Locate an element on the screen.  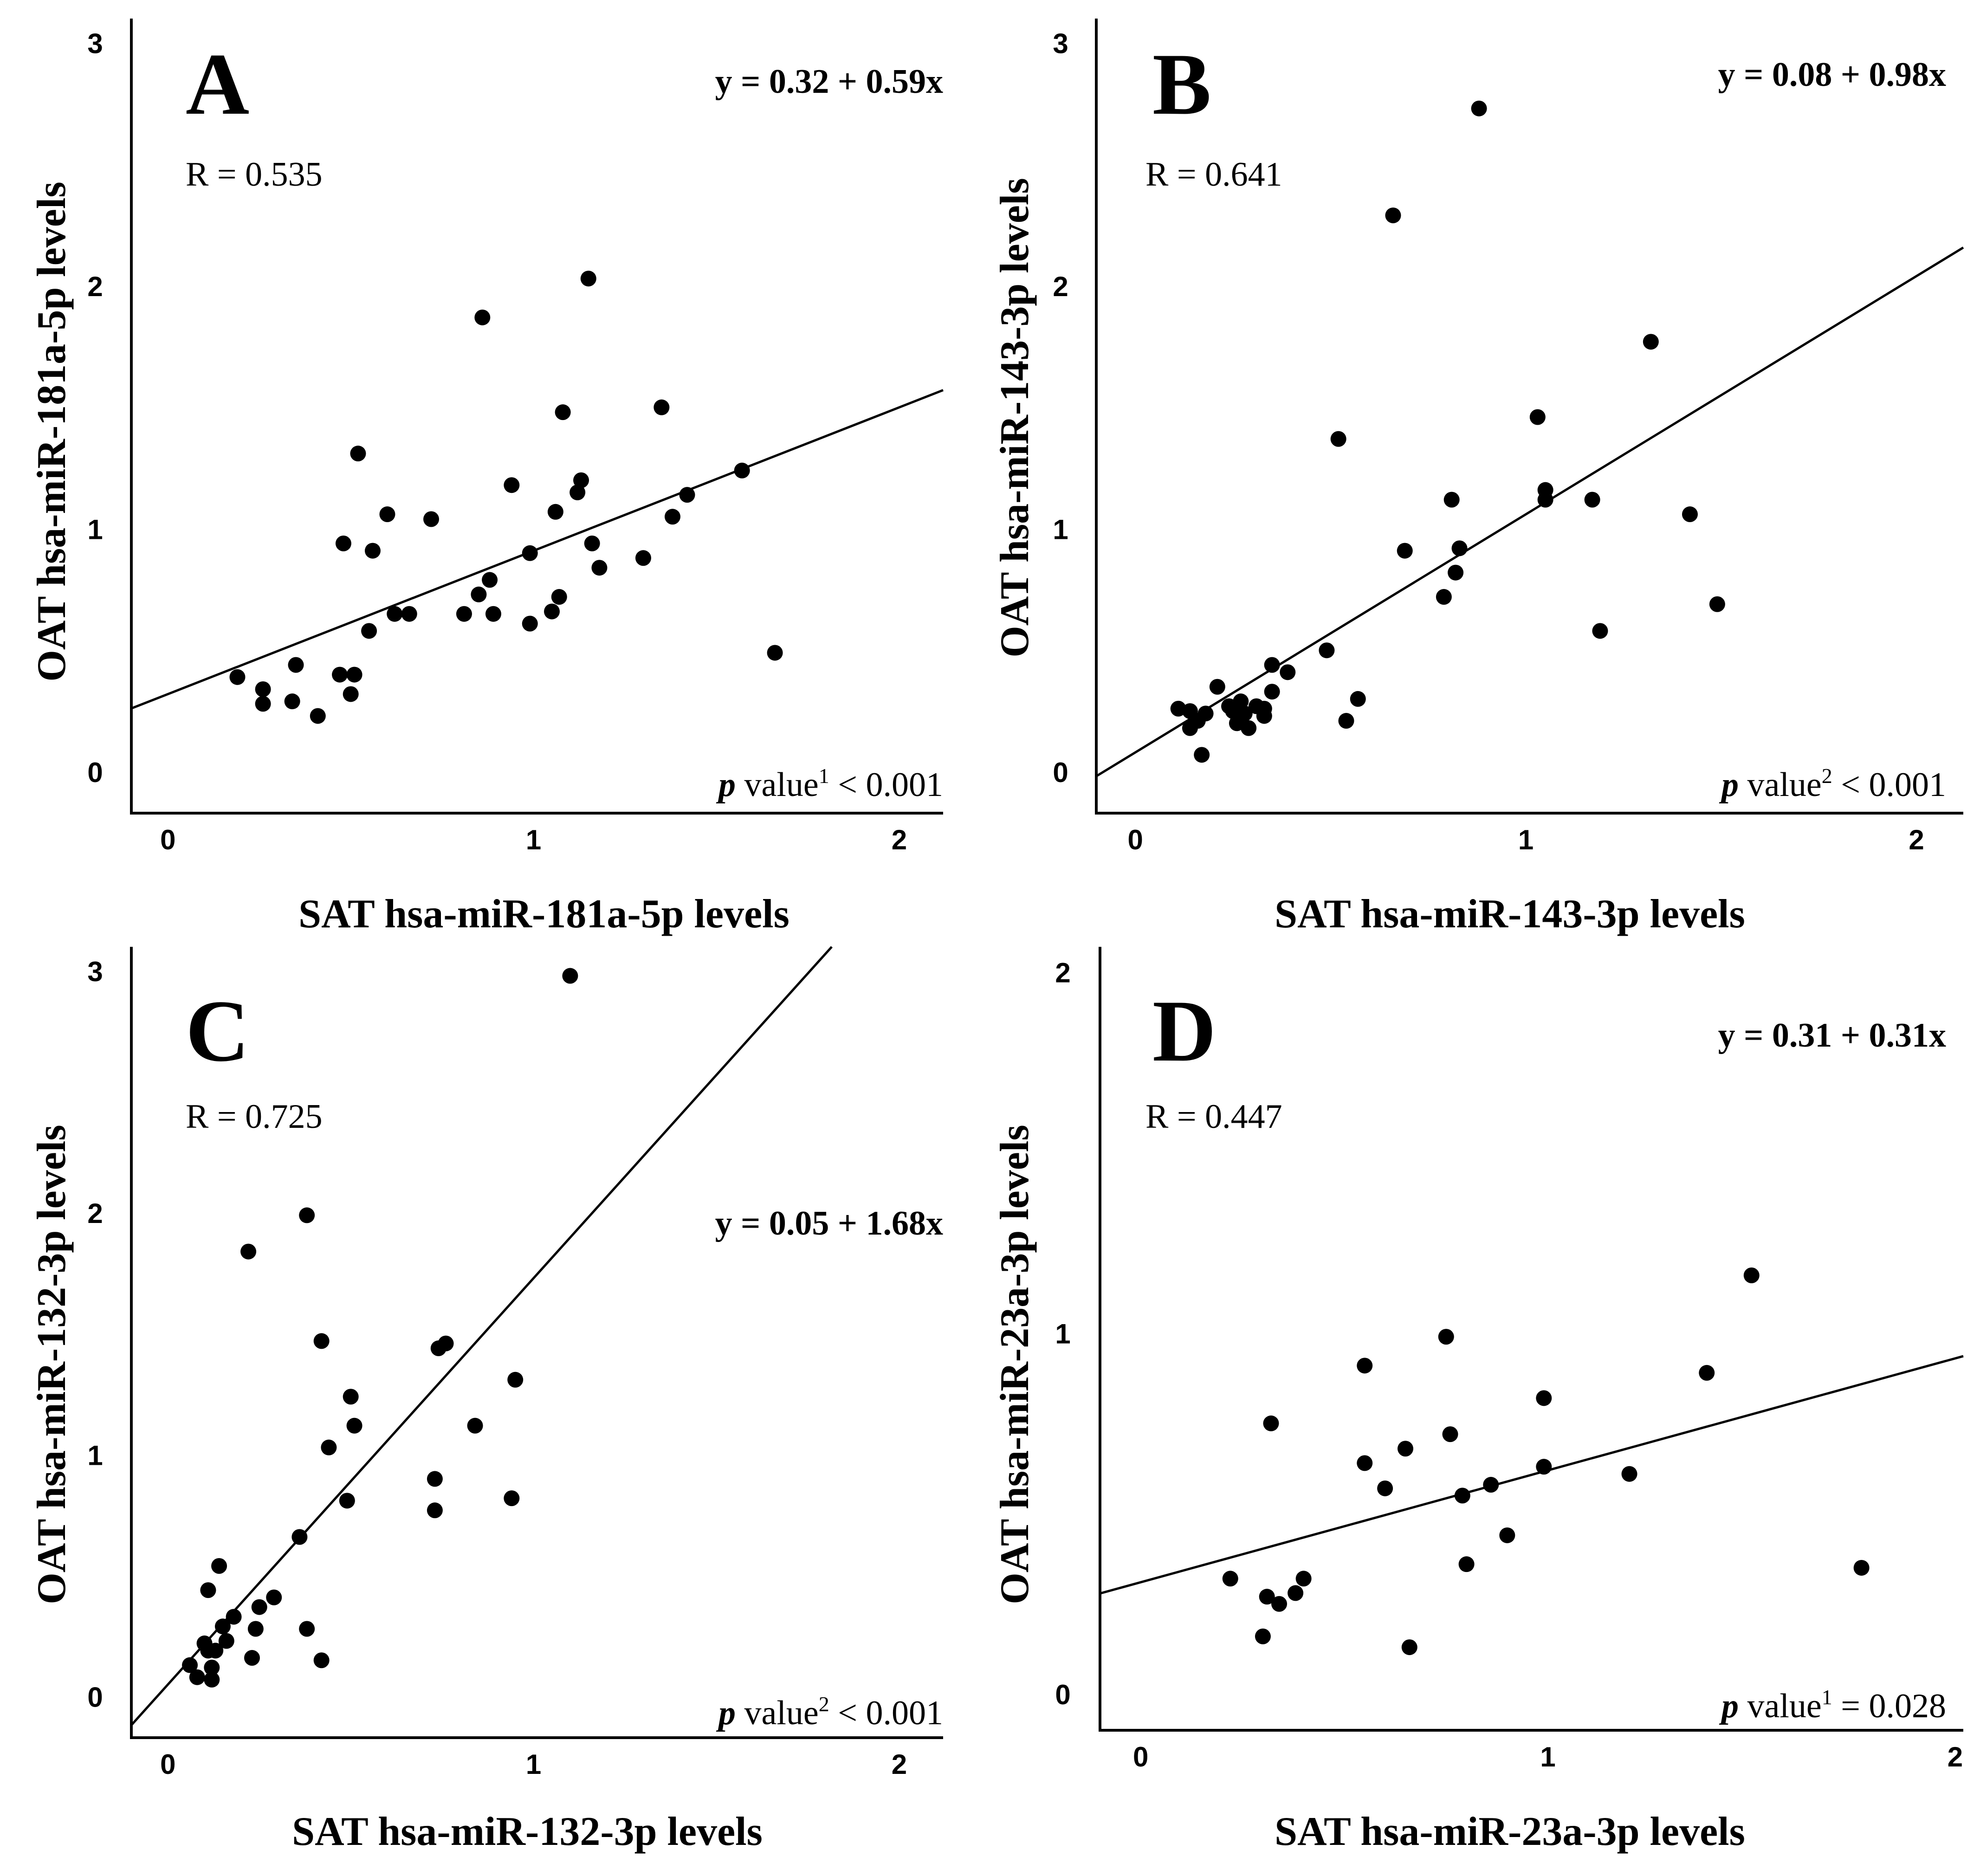
x-tick-labels-a: 0 1 2 is located at coordinates (533, 839).